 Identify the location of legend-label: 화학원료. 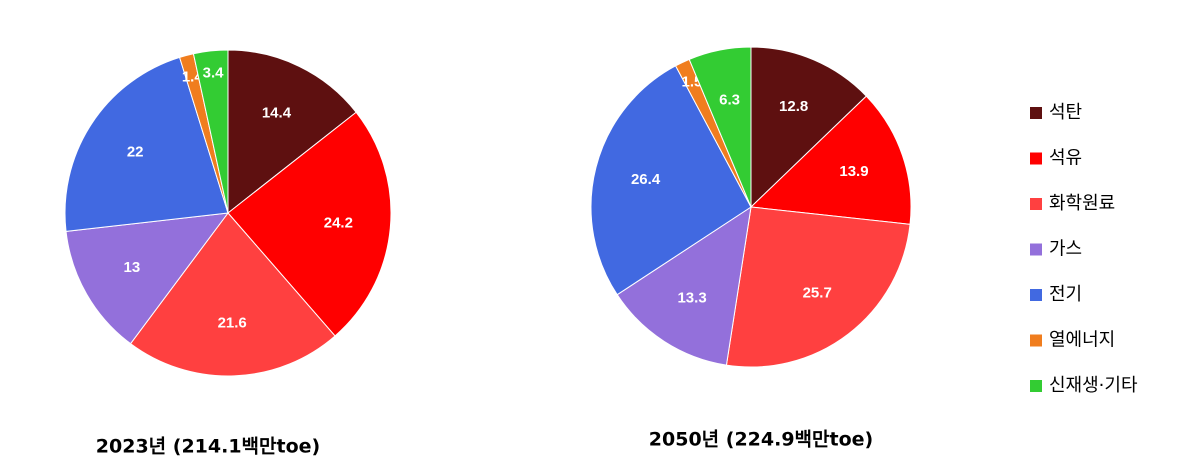
(1082, 203).